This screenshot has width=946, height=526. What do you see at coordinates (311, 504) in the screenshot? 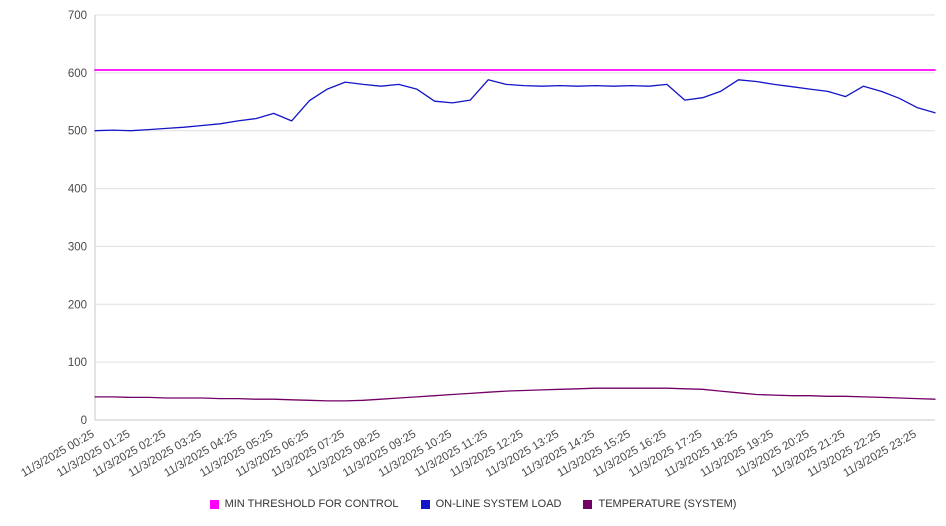
I see `legend-label-min-threshold: MIN THRESHOLD FOR CONTROL` at bounding box center [311, 504].